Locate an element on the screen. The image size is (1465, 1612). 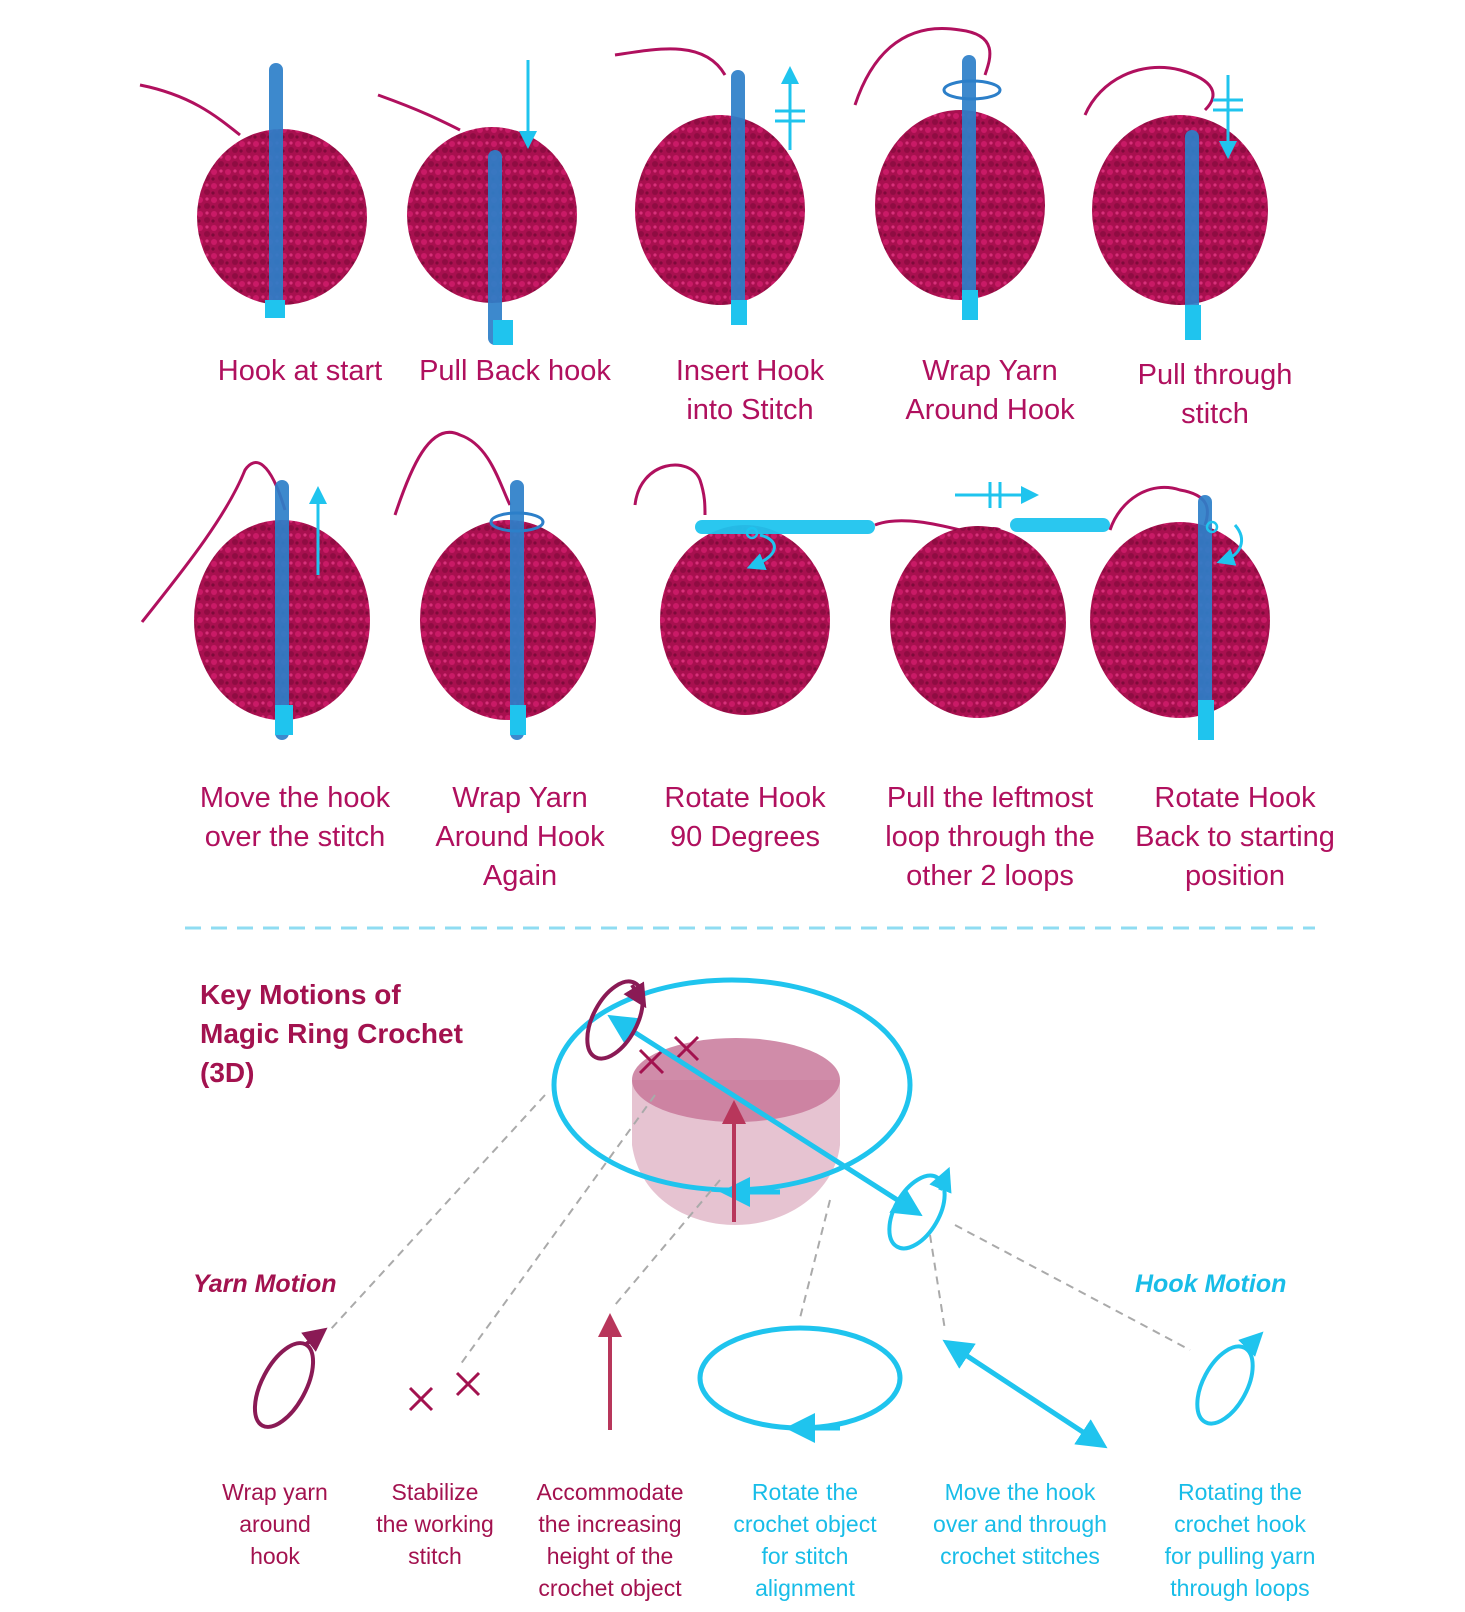
rotate-object-icon is located at coordinates (800, 1384).